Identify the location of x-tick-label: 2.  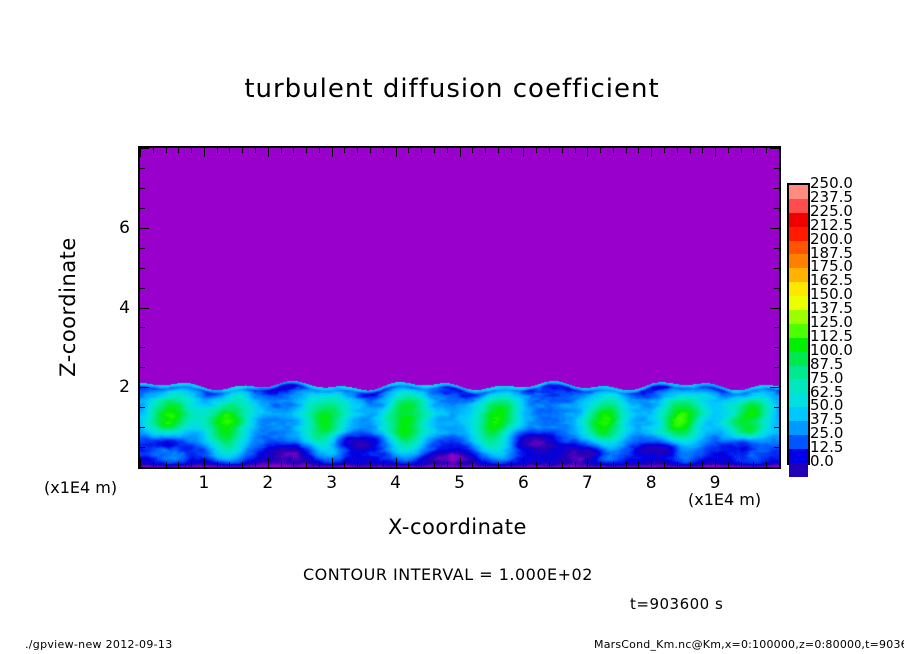
(268, 483).